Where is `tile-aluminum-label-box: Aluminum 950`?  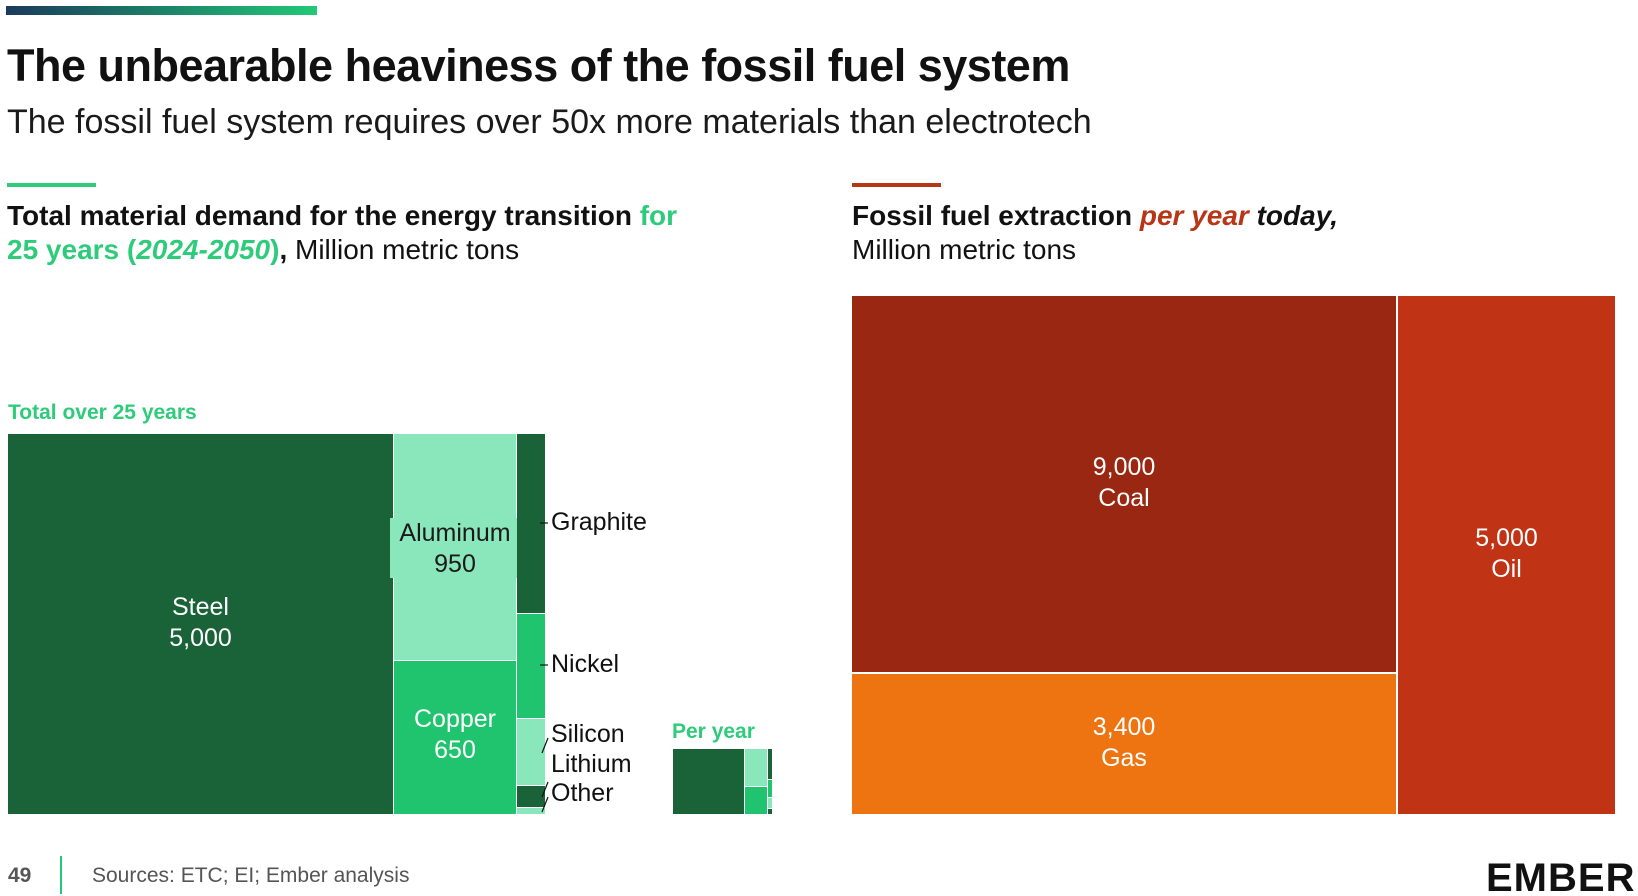 tile-aluminum-label-box: Aluminum 950 is located at coordinates (455, 548).